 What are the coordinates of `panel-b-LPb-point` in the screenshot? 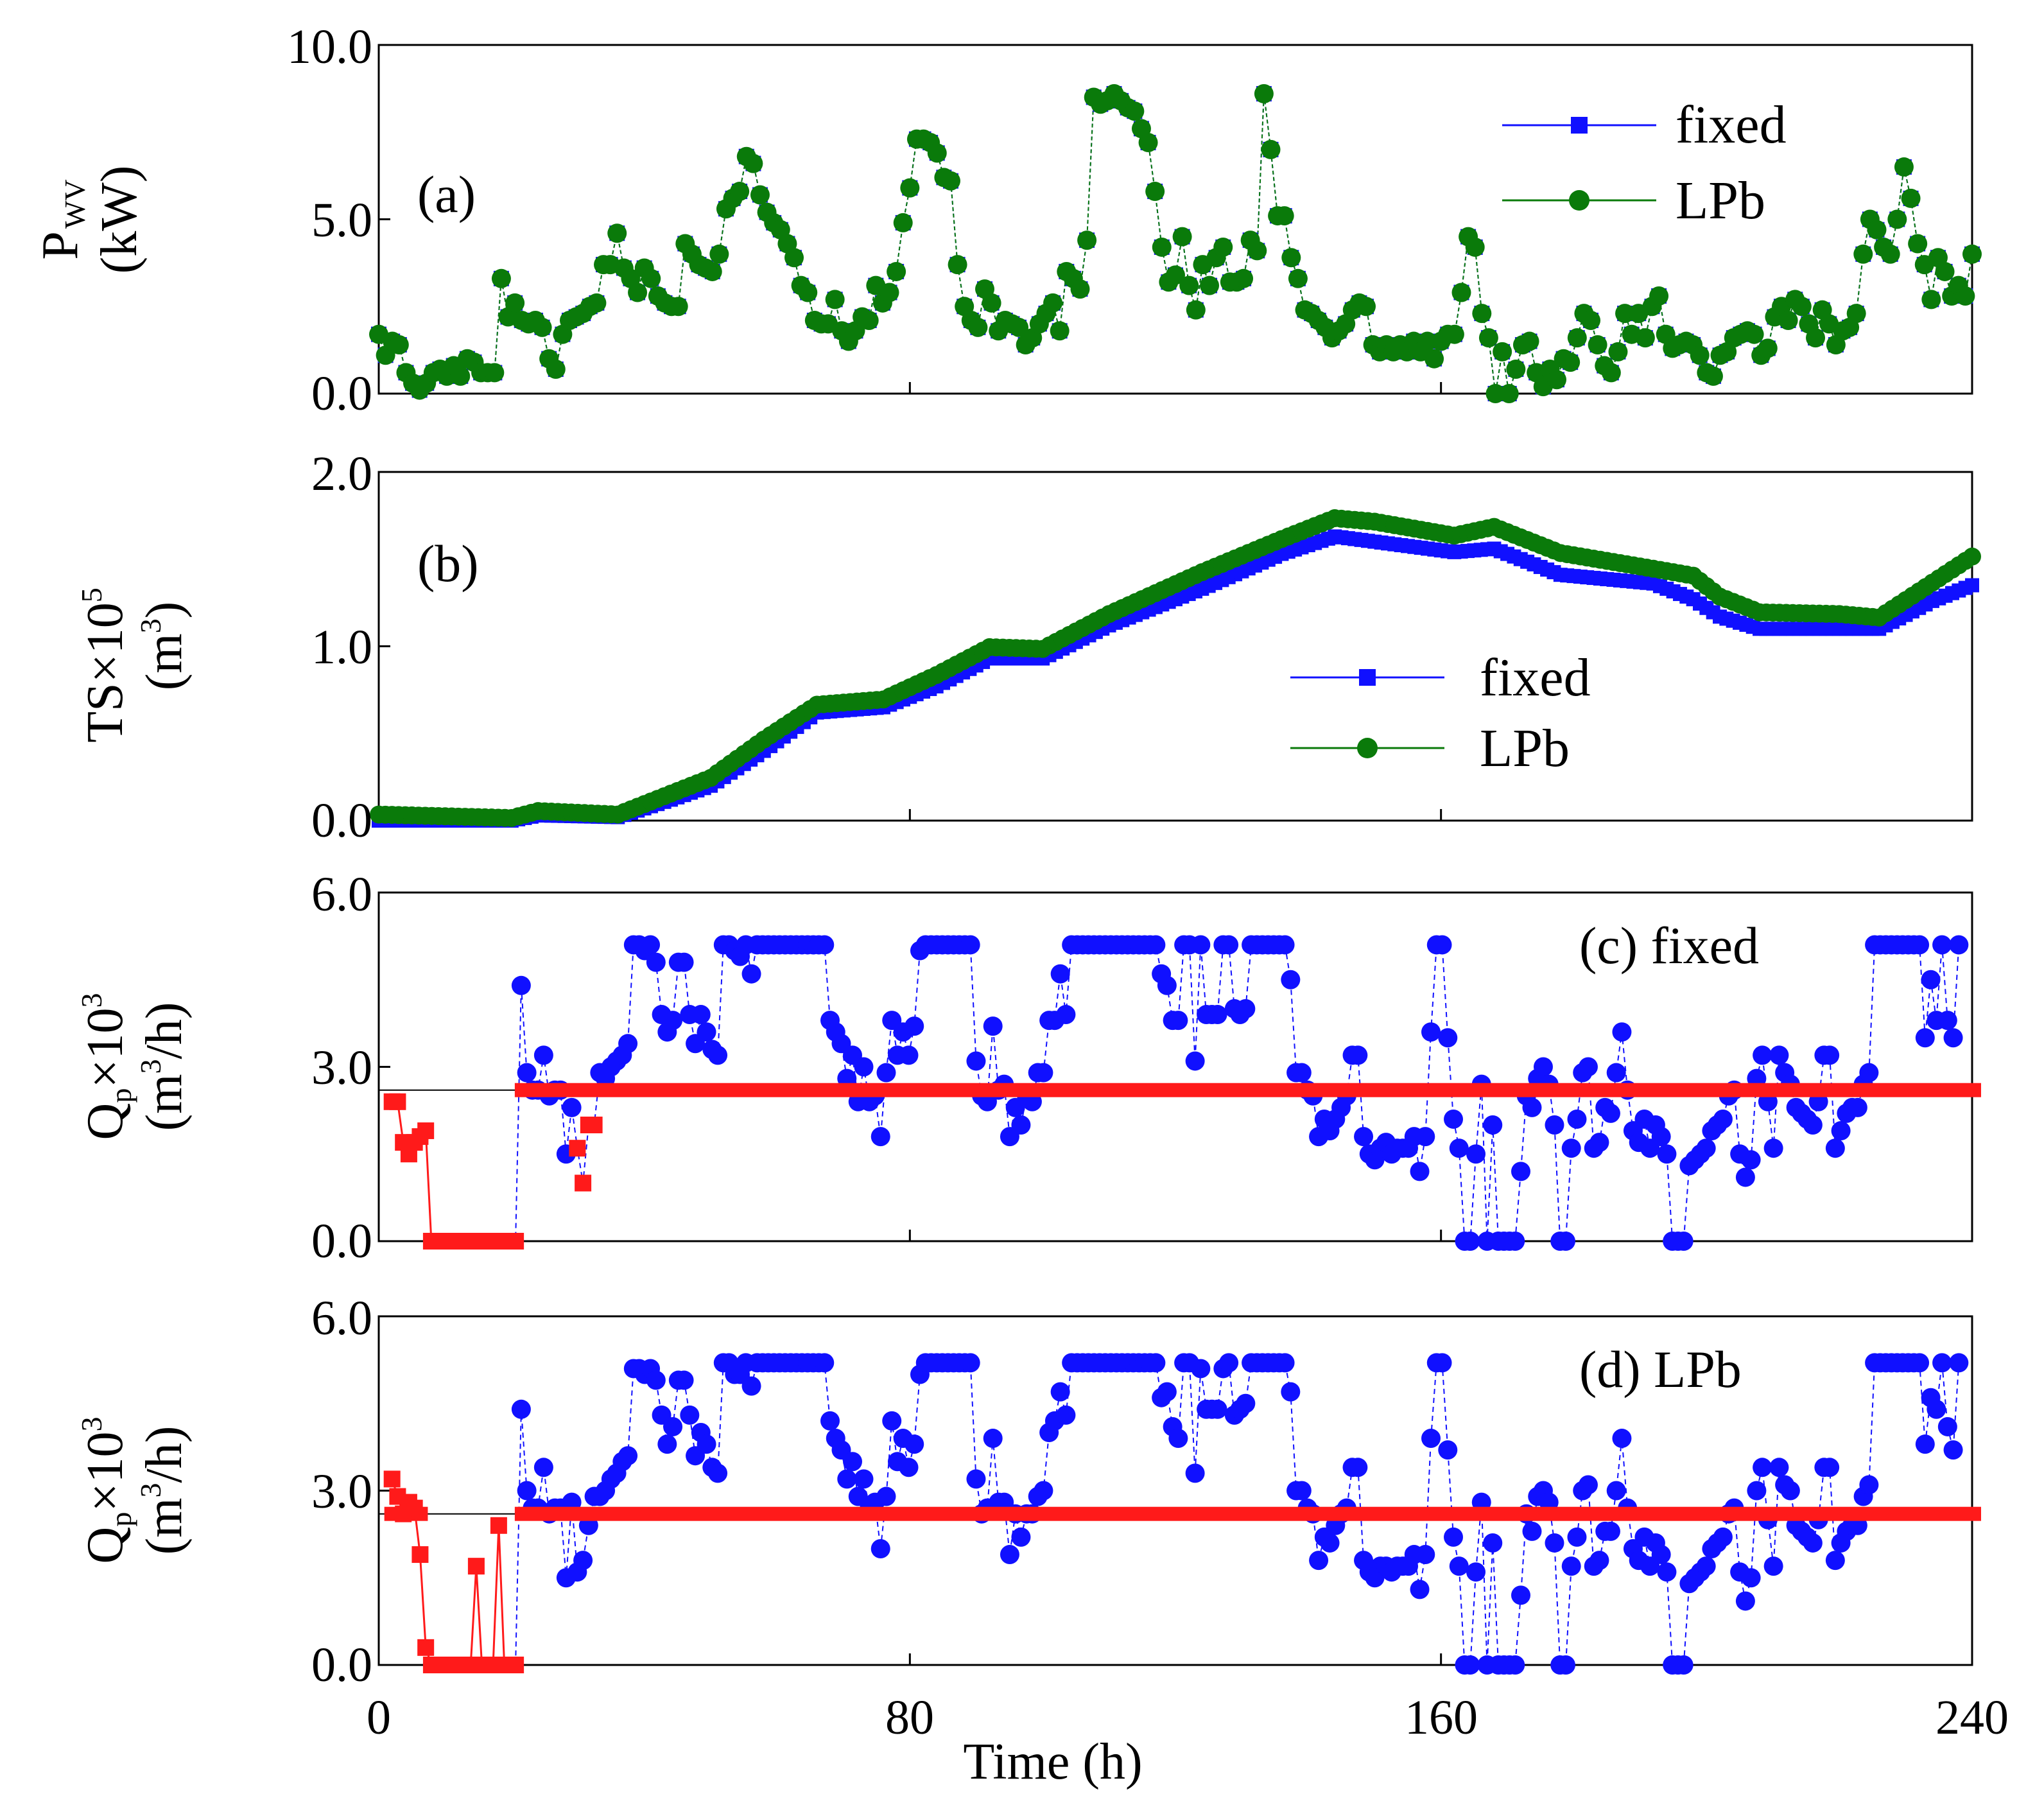 It's located at (1972, 556).